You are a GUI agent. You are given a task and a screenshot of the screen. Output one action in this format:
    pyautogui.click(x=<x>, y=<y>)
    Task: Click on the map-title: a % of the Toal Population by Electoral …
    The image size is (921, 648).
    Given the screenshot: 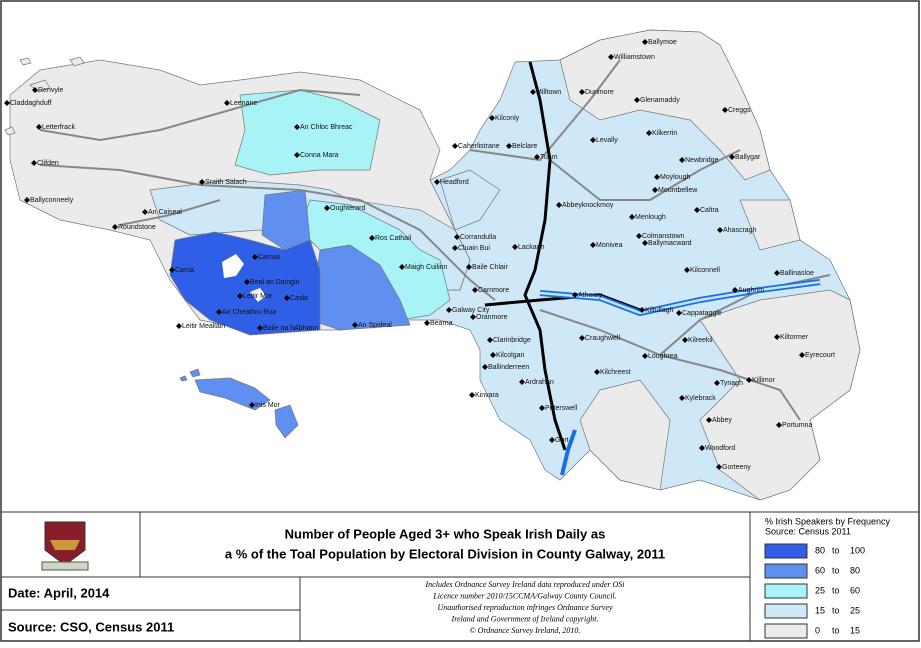 What is the action you would take?
    pyautogui.click(x=445, y=553)
    